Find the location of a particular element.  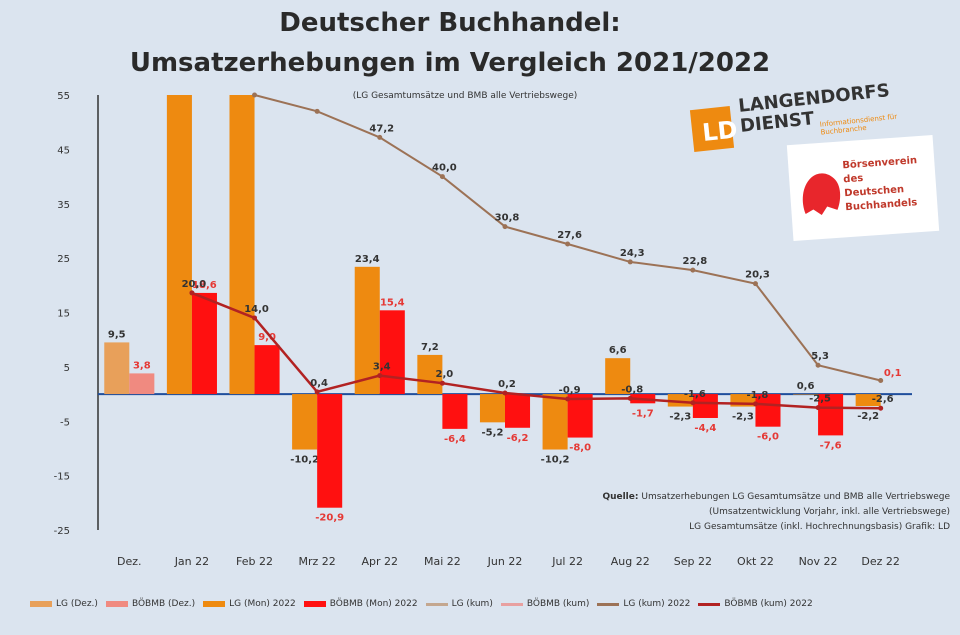

legend-item: BÖBMB (kum) is located at coordinates (545, 604).